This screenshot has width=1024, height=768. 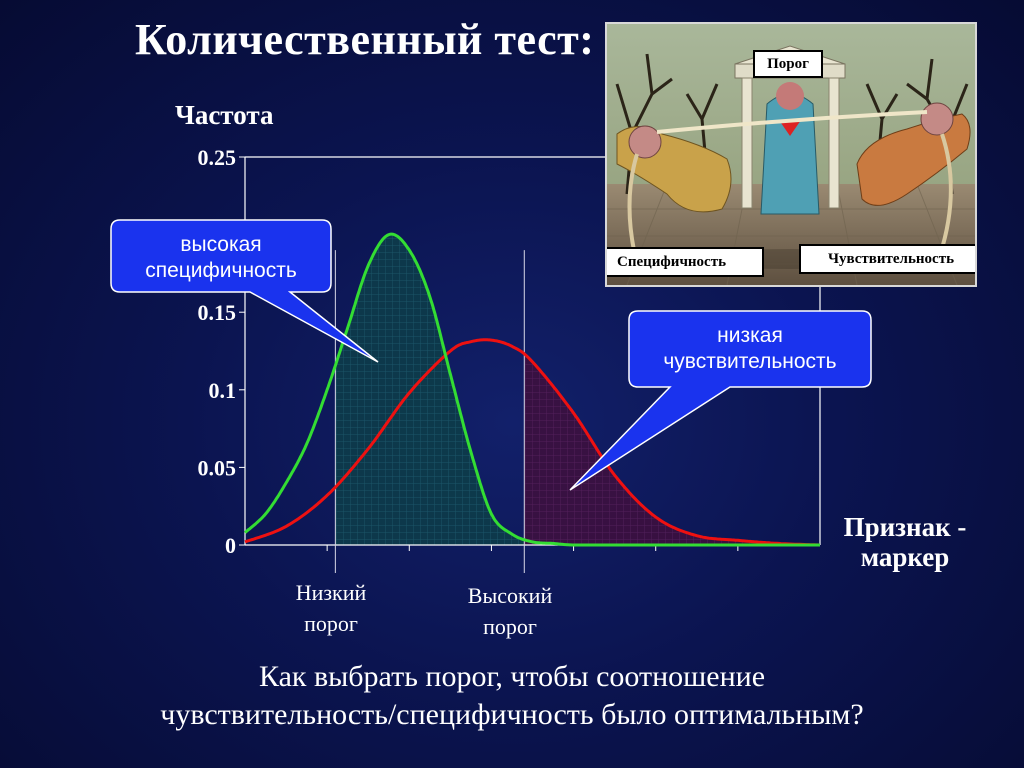 I want to click on picture-label-threshold: Порог, so click(x=788, y=64).